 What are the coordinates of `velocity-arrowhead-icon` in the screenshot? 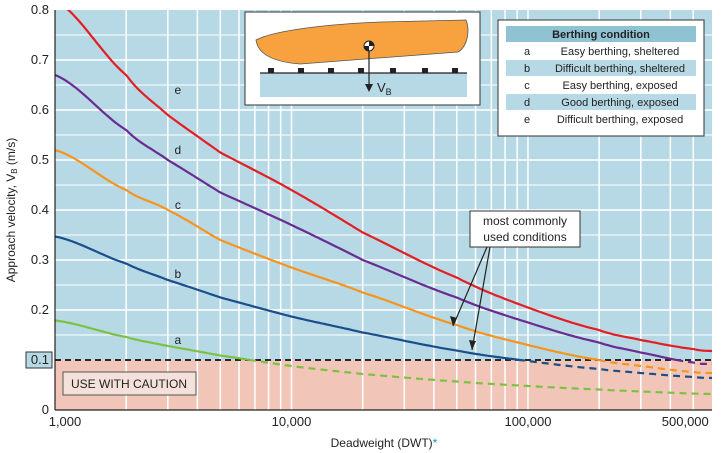 It's located at (369, 88).